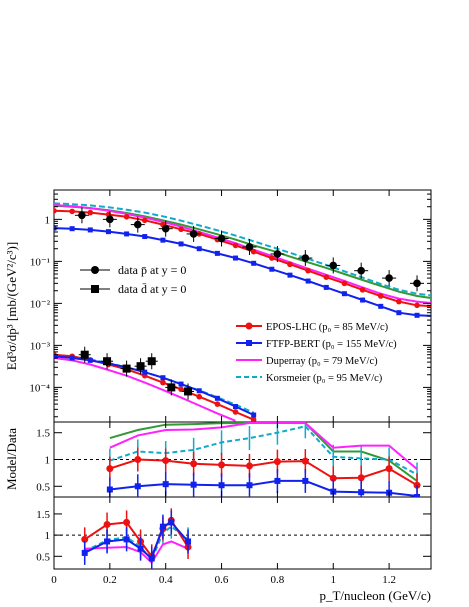  What do you see at coordinates (331, 344) in the screenshot?
I see `ftfp-legend-label: FTFP-BERT (p₀ = 155 MeV/c)` at bounding box center [331, 344].